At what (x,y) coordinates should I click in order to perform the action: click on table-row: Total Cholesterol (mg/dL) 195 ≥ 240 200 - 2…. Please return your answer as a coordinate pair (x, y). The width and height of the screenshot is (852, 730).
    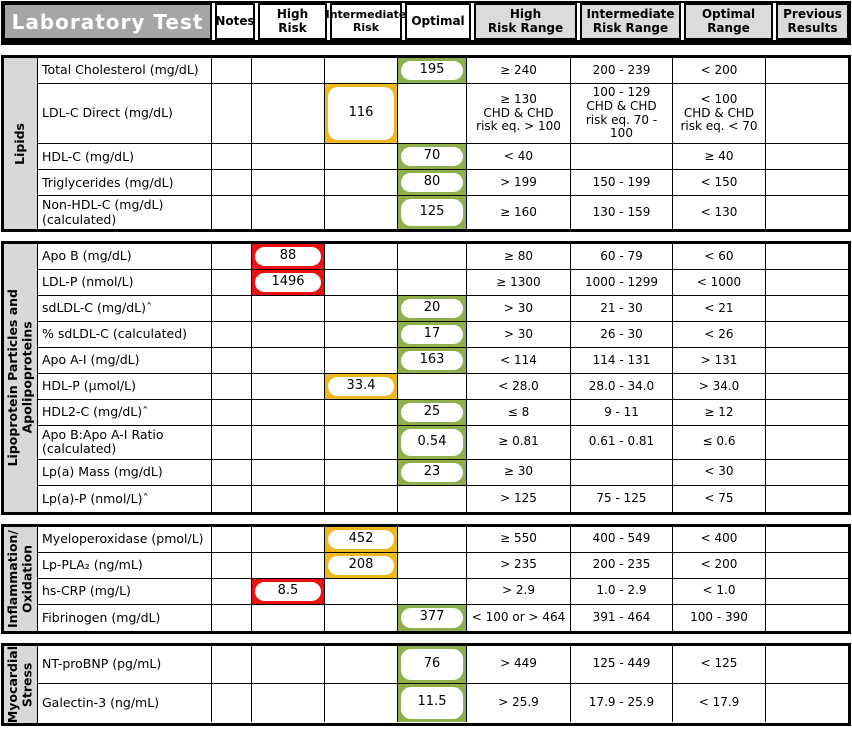
    Looking at the image, I should click on (443, 71).